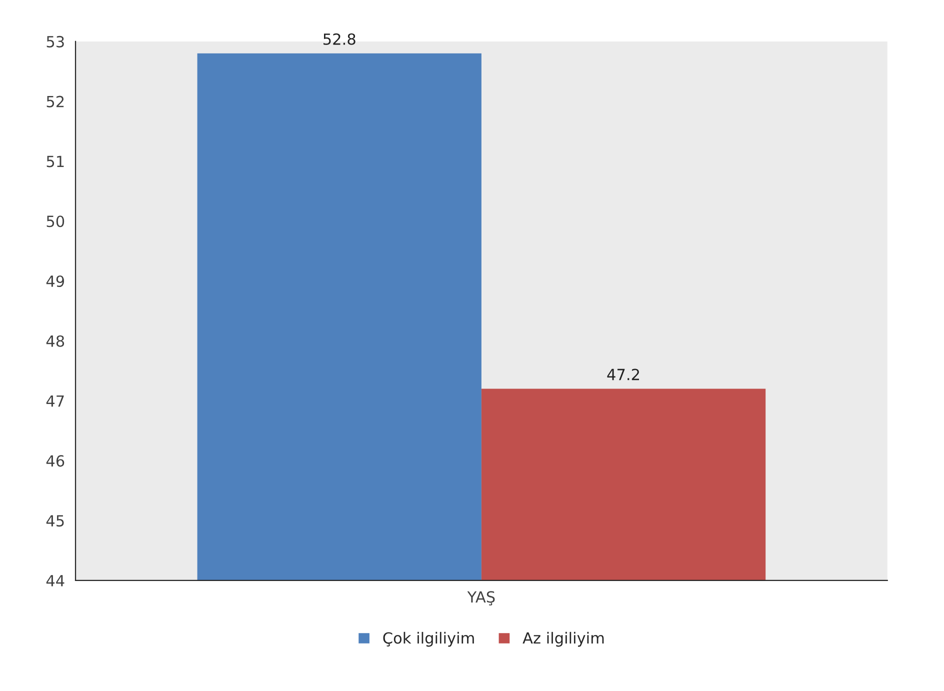 The height and width of the screenshot is (691, 944). What do you see at coordinates (428, 639) in the screenshot?
I see `legend-label: Çok ilgiliyim` at bounding box center [428, 639].